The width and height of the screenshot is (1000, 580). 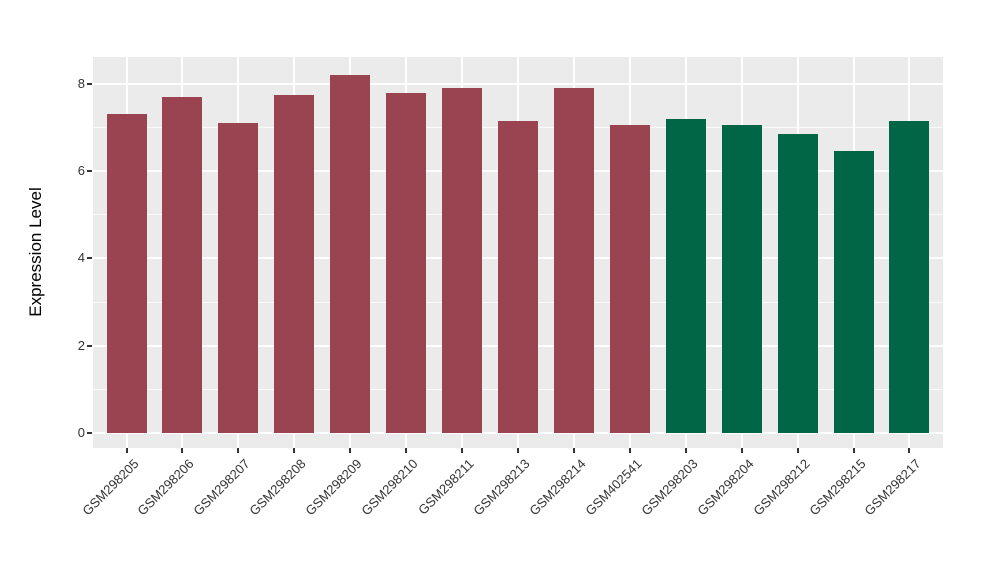 What do you see at coordinates (501, 487) in the screenshot?
I see `x-tick-label: GSM298213` at bounding box center [501, 487].